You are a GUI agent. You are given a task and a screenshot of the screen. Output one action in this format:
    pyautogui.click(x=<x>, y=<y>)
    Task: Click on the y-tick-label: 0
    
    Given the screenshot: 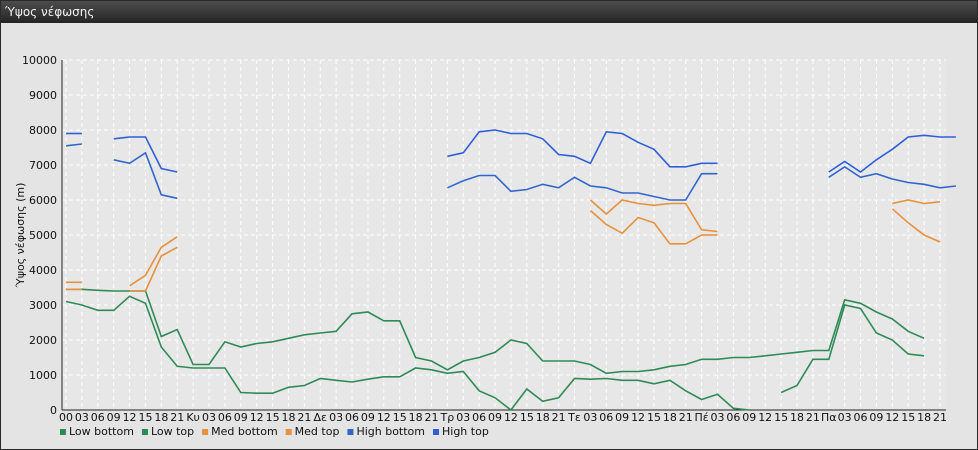 What is the action you would take?
    pyautogui.click(x=53, y=410)
    